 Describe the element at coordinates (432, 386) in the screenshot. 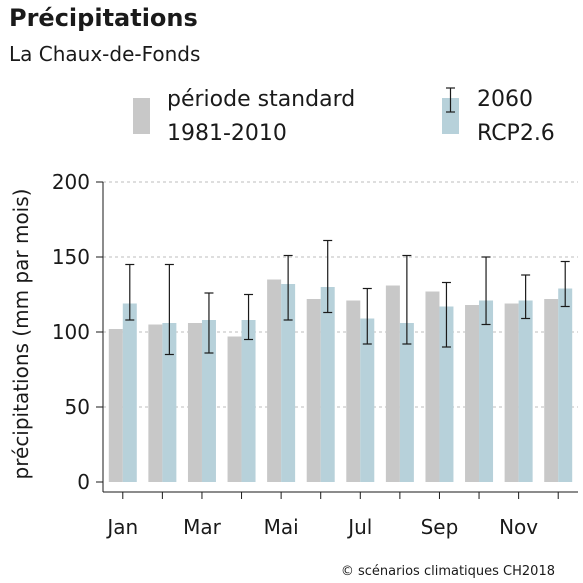

I see `bar-baseline-Sep` at that location.